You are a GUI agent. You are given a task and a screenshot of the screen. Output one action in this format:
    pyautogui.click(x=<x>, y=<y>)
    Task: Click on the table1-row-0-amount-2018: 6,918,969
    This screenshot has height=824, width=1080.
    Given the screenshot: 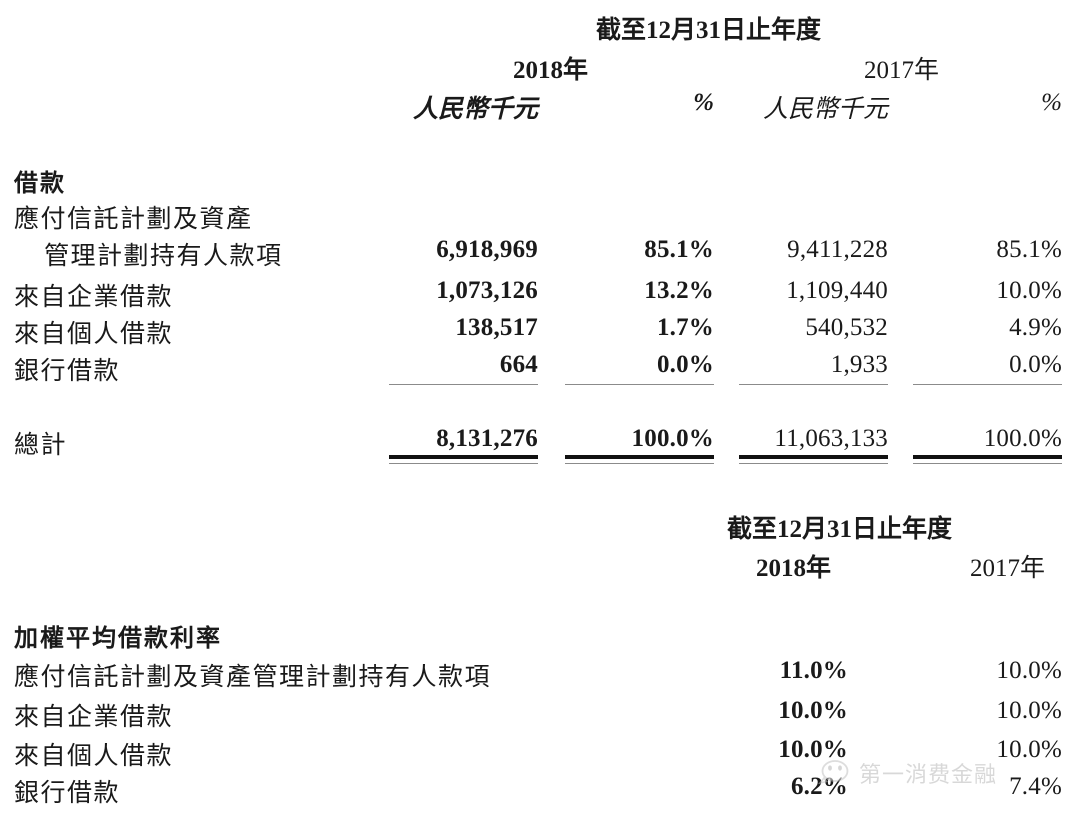 What is the action you would take?
    pyautogui.click(x=487, y=249)
    